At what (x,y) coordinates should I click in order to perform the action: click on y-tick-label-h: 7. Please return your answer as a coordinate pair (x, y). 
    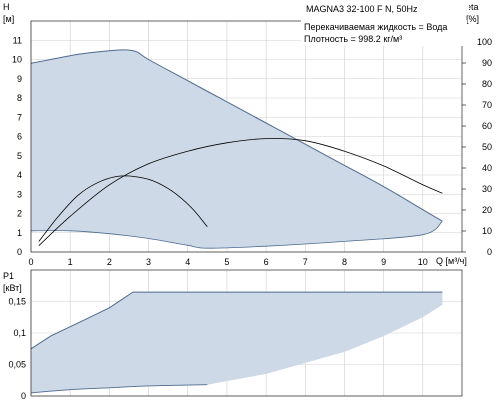
    Looking at the image, I should click on (19, 117).